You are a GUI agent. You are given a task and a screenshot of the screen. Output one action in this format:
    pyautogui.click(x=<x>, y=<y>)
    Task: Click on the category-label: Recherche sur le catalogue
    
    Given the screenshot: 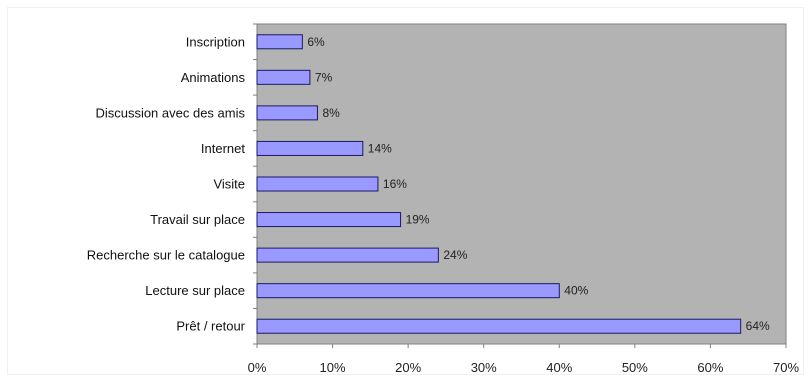 What is the action you would take?
    pyautogui.click(x=166, y=255)
    